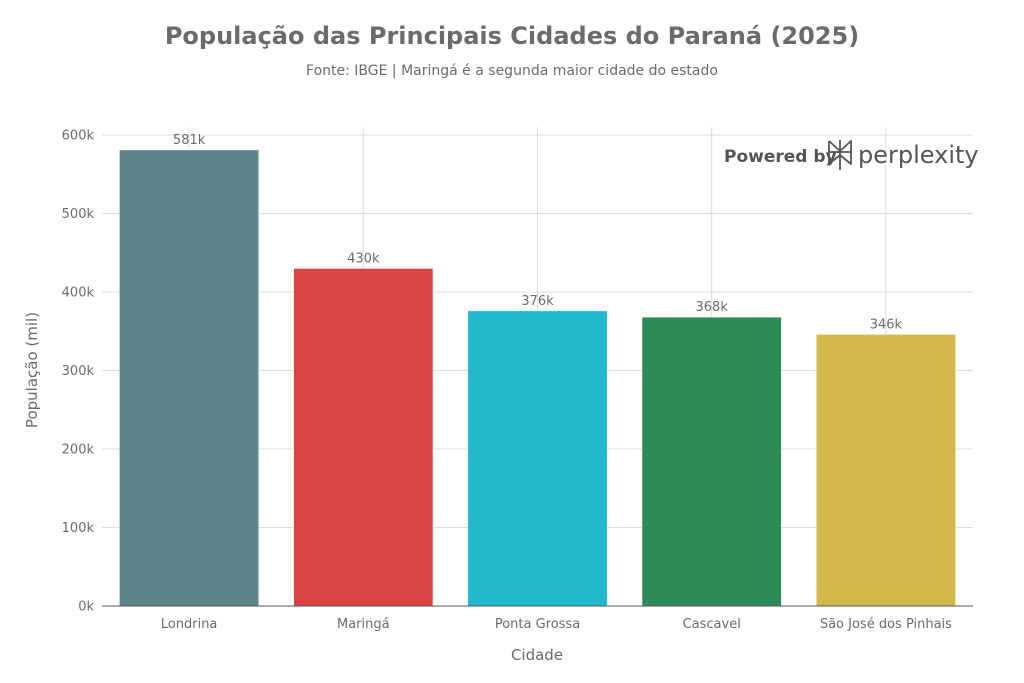 Image resolution: width=1024 pixels, height=683 pixels. I want to click on powered-by-watermark: Powered by perplexity, so click(851, 155).